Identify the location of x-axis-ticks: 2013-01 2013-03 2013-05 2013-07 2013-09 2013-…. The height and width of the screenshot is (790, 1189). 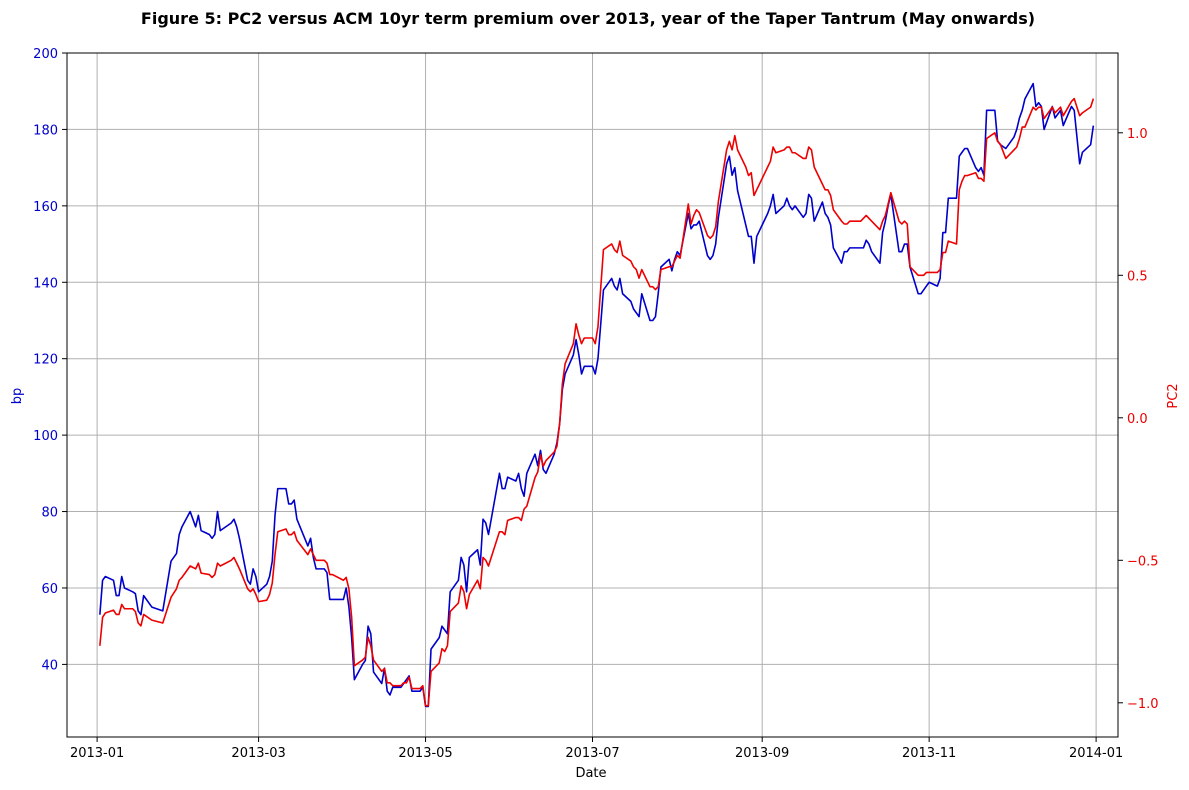
(596, 749).